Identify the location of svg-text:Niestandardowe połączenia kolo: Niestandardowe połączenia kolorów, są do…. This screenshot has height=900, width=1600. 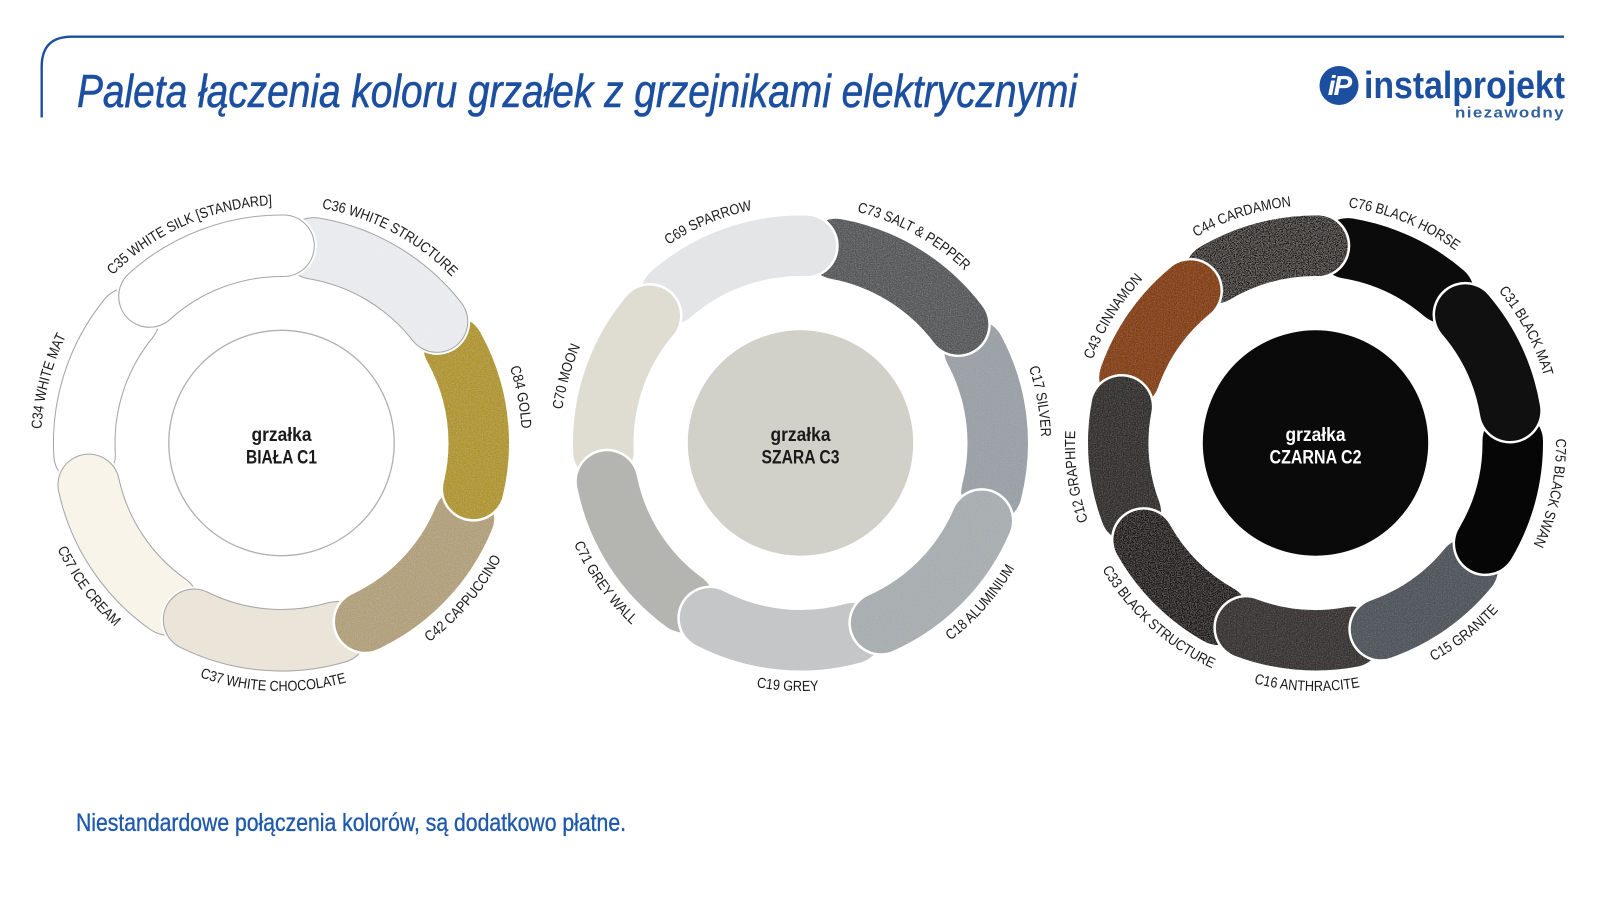
(351, 823).